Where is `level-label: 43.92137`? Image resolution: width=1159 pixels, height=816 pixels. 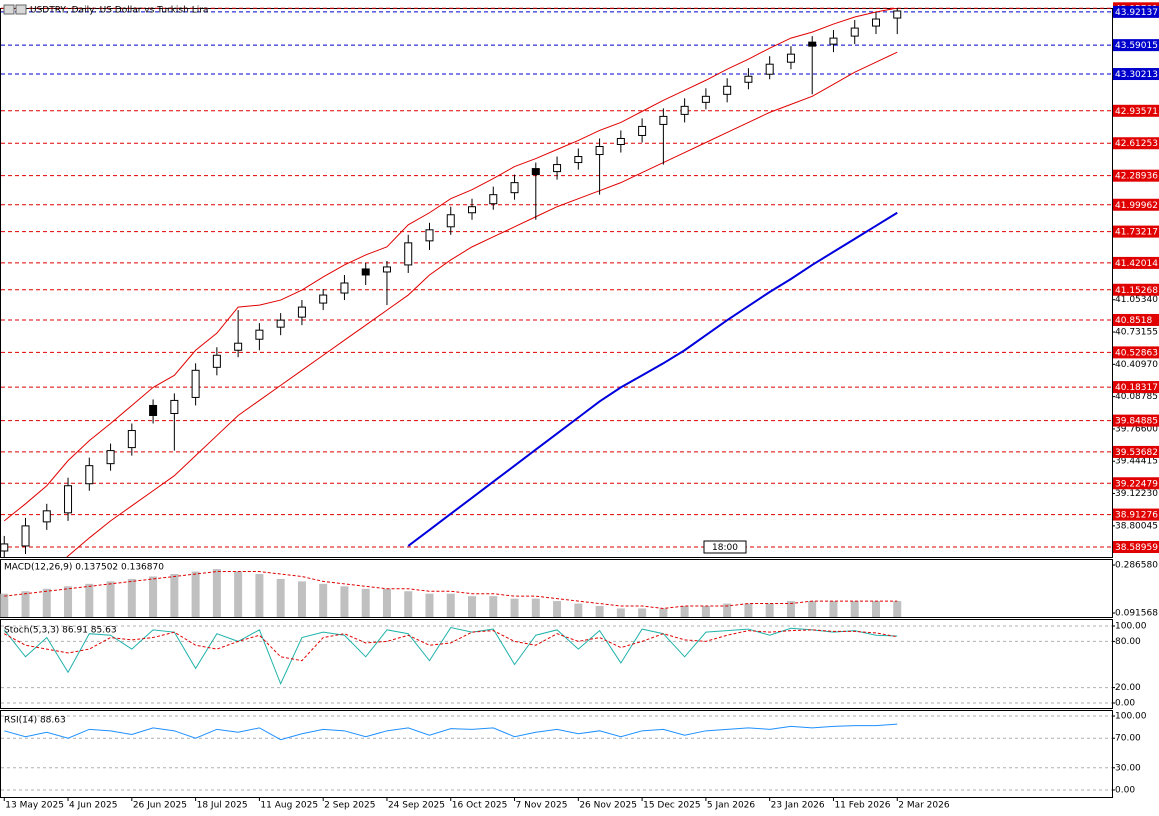
level-label: 43.92137 is located at coordinates (1136, 13).